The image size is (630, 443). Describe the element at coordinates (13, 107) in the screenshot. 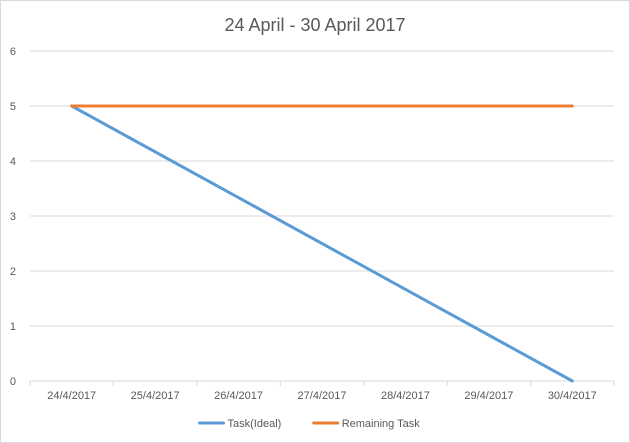

I see `y-tick-label: 5` at that location.